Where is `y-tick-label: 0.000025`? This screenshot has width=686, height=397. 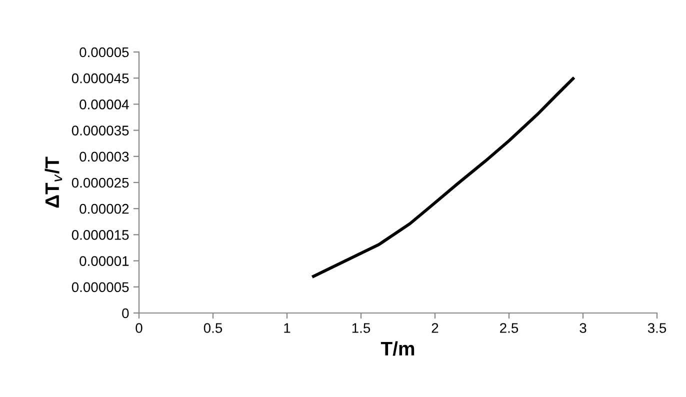 y-tick-label: 0.000025 is located at coordinates (100, 183).